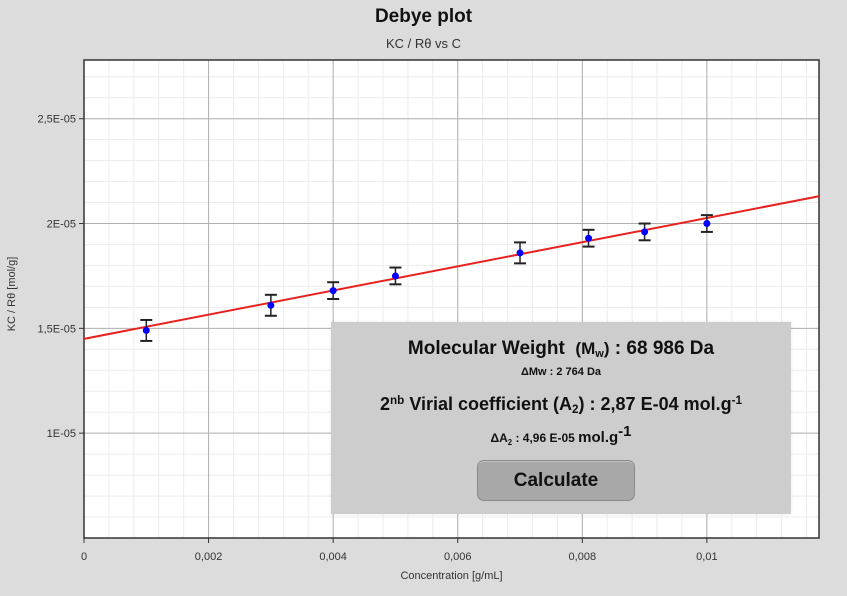 Image resolution: width=847 pixels, height=596 pixels. Describe the element at coordinates (491, 404) in the screenshot. I see `a2-label: Virial coefficient (A` at that location.